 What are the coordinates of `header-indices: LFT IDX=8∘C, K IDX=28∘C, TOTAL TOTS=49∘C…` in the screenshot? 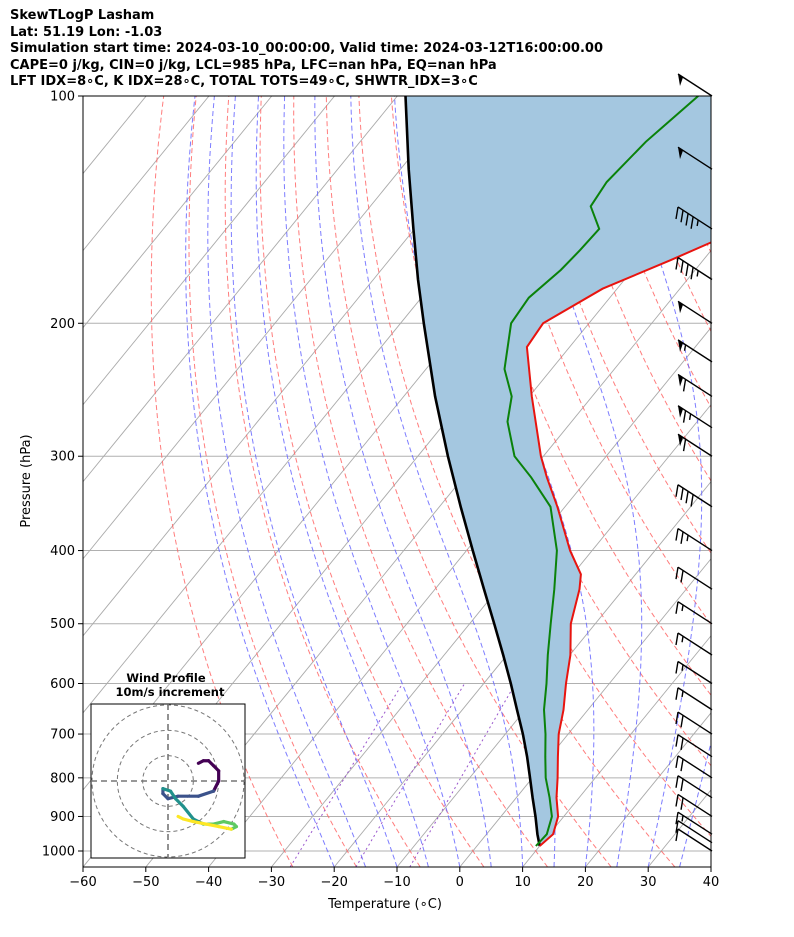 It's located at (244, 82).